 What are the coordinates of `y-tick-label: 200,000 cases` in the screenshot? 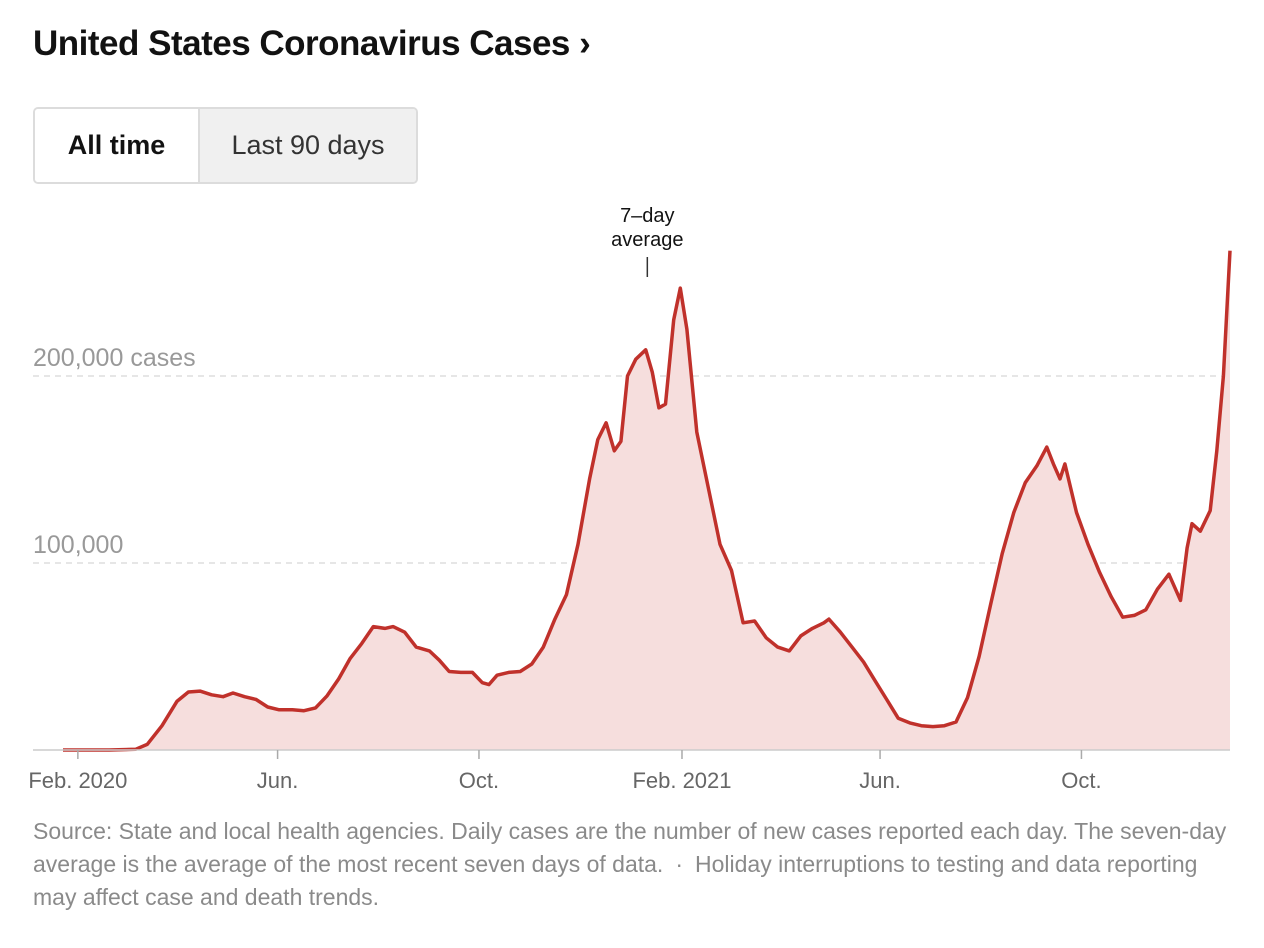 It's located at (114, 358).